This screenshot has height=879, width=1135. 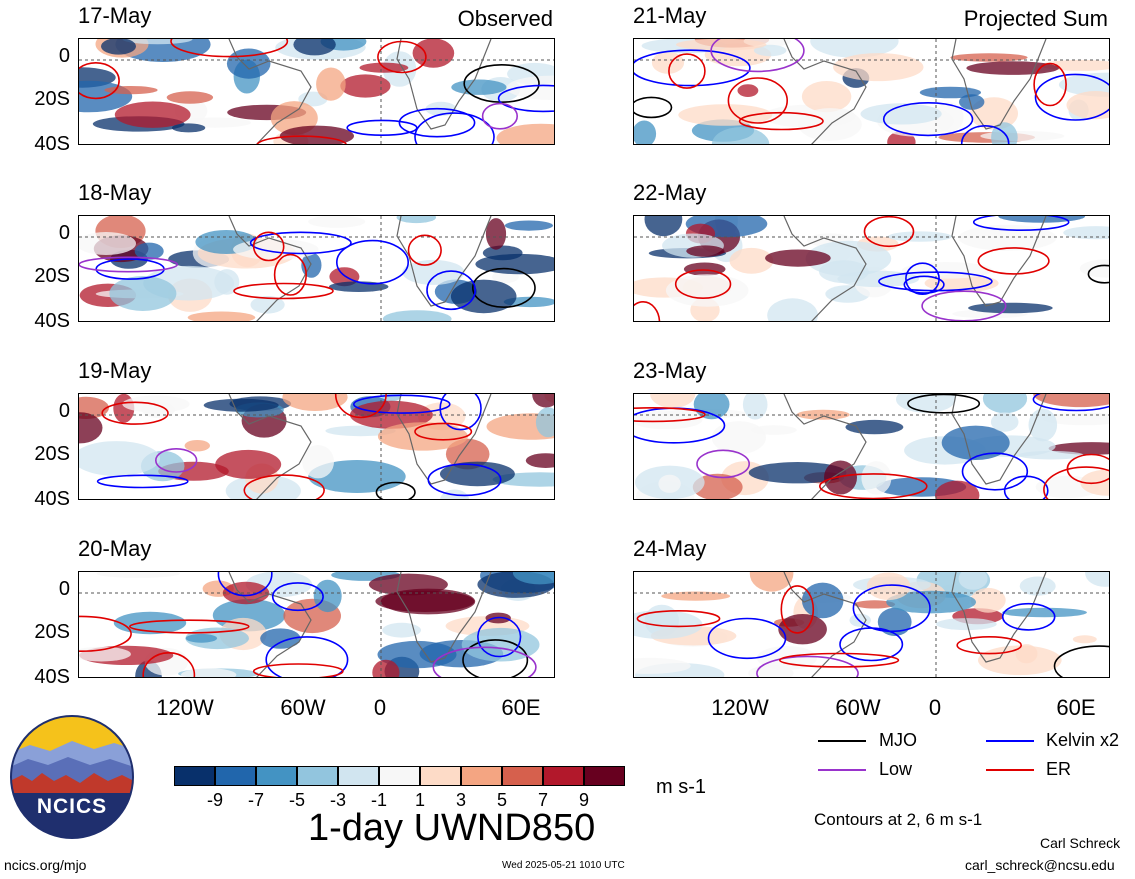 What do you see at coordinates (1080, 843) in the screenshot?
I see `footer-author: Carl Schreck` at bounding box center [1080, 843].